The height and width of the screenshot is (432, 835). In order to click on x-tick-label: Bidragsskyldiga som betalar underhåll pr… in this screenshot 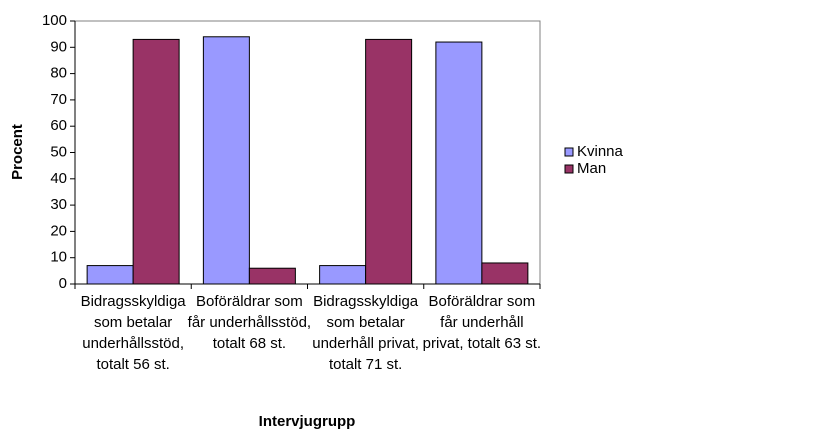, I will do `click(365, 333)`.